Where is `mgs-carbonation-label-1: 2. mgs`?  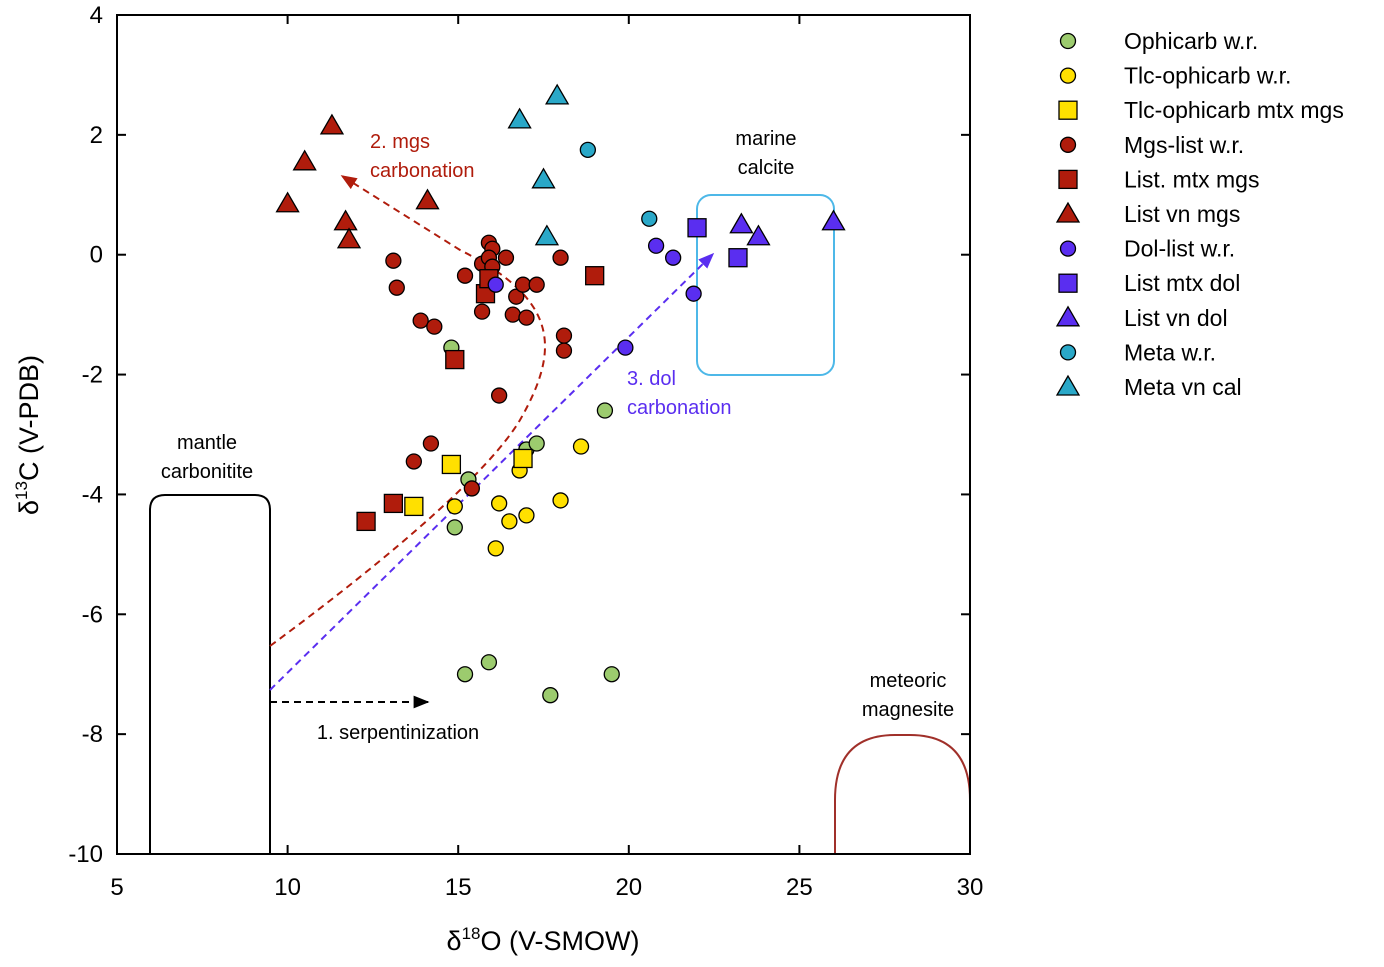 mgs-carbonation-label-1: 2. mgs is located at coordinates (400, 142).